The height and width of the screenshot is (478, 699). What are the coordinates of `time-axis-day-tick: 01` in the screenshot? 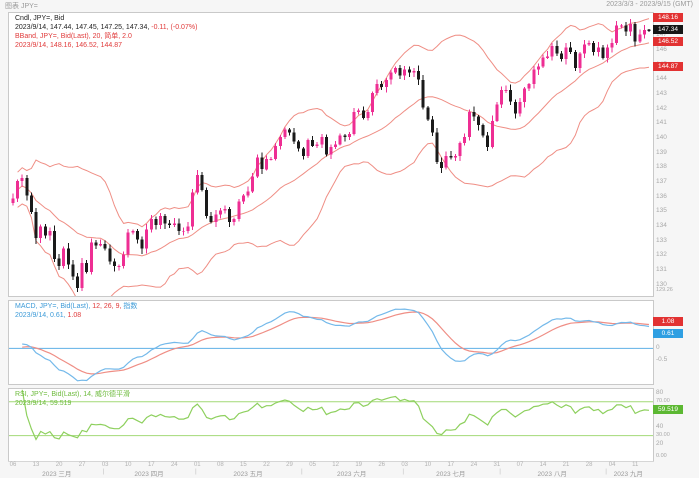 It's located at (197, 465).